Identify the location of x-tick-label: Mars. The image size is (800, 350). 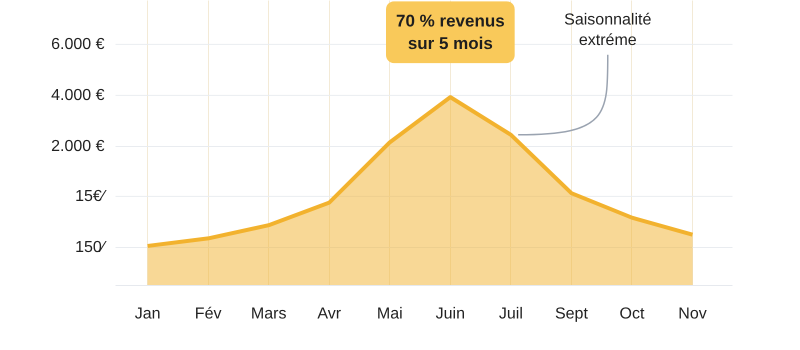
(268, 314).